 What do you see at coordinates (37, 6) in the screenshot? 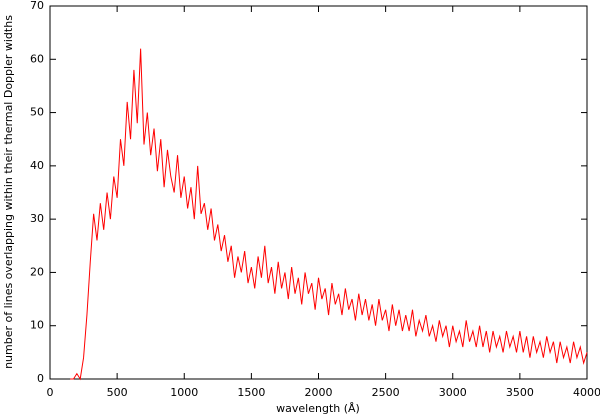
I see `y-tick-label: 70` at bounding box center [37, 6].